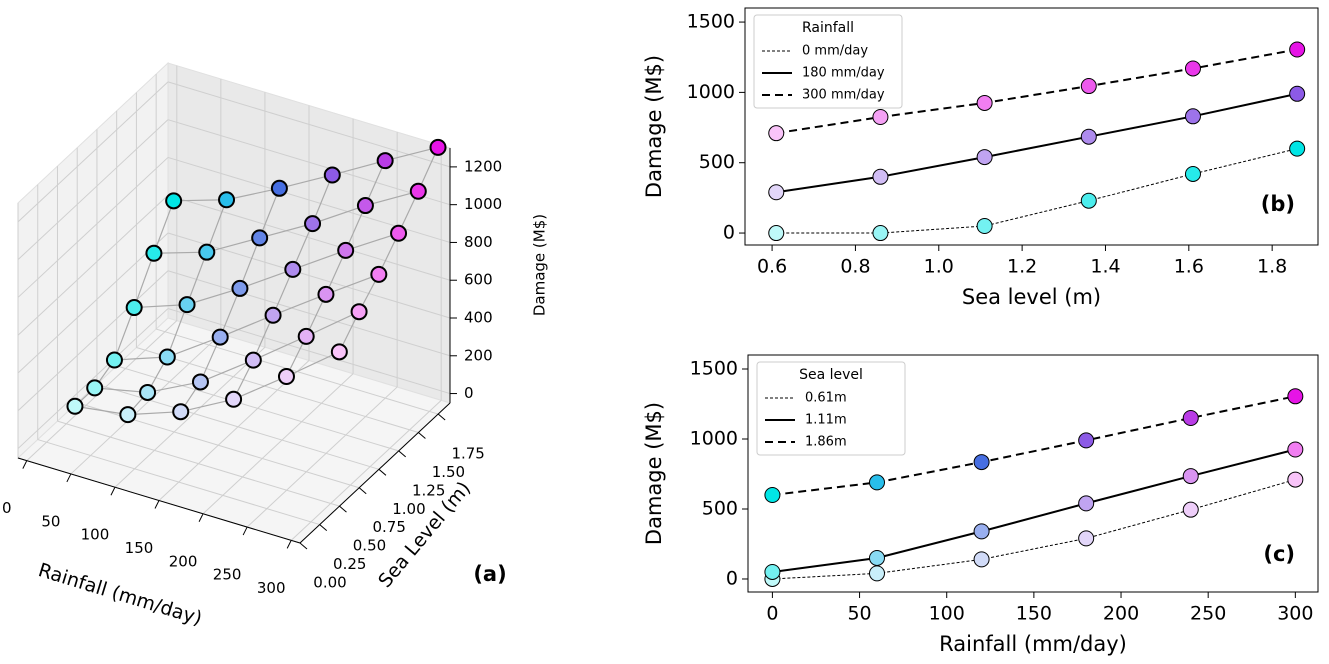  Describe the element at coordinates (831, 375) in the screenshot. I see `legend-title: Sea level` at that location.